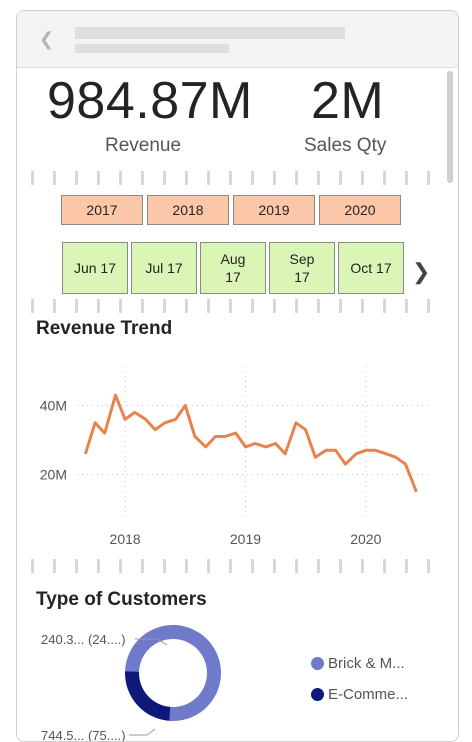  What do you see at coordinates (188, 210) in the screenshot?
I see `year-button-2018: 2018` at bounding box center [188, 210].